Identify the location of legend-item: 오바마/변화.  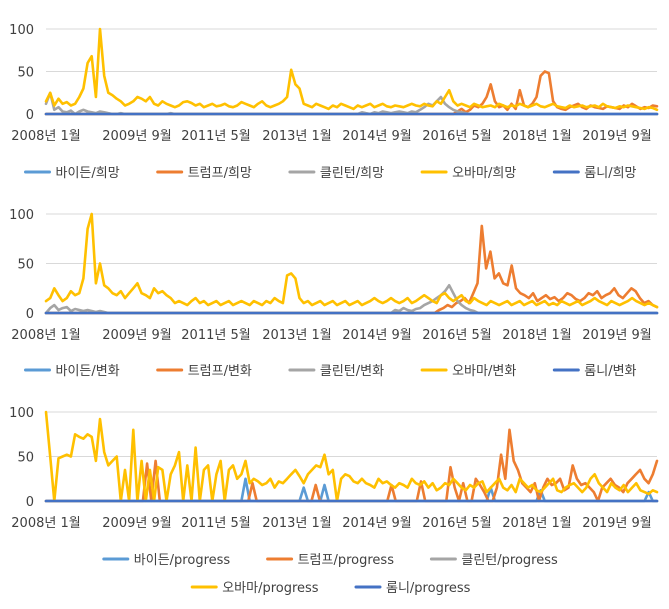
(468, 371).